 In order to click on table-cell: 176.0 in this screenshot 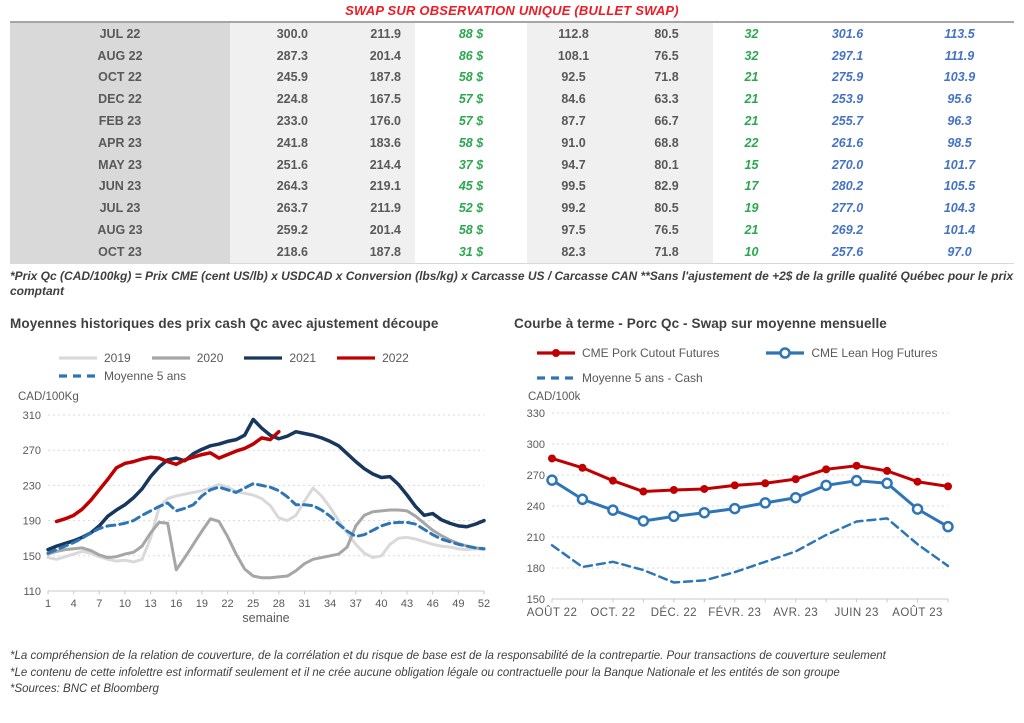, I will do `click(368, 121)`.